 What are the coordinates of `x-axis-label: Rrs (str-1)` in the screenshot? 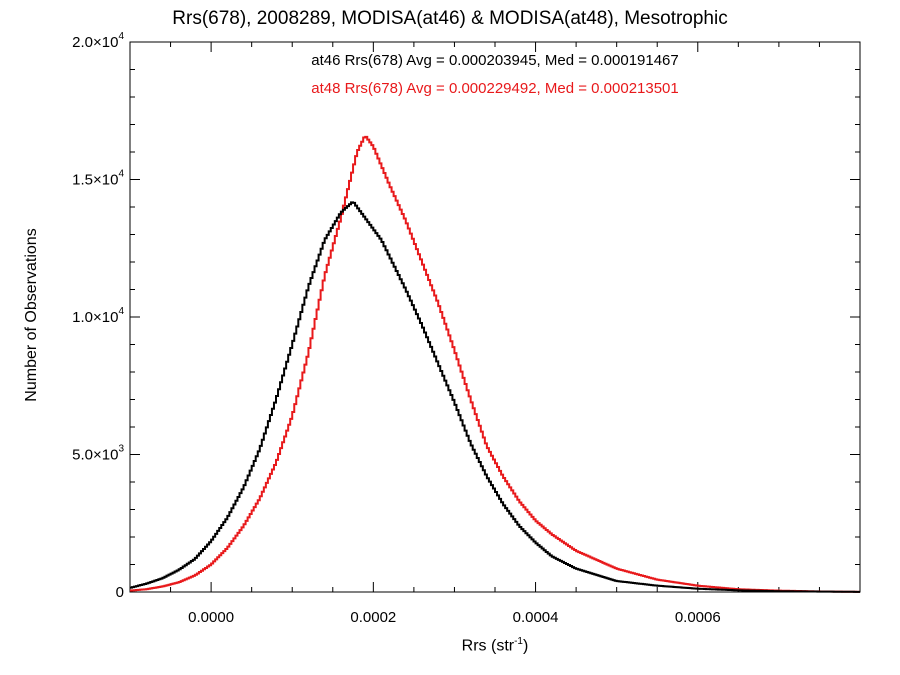 It's located at (495, 645).